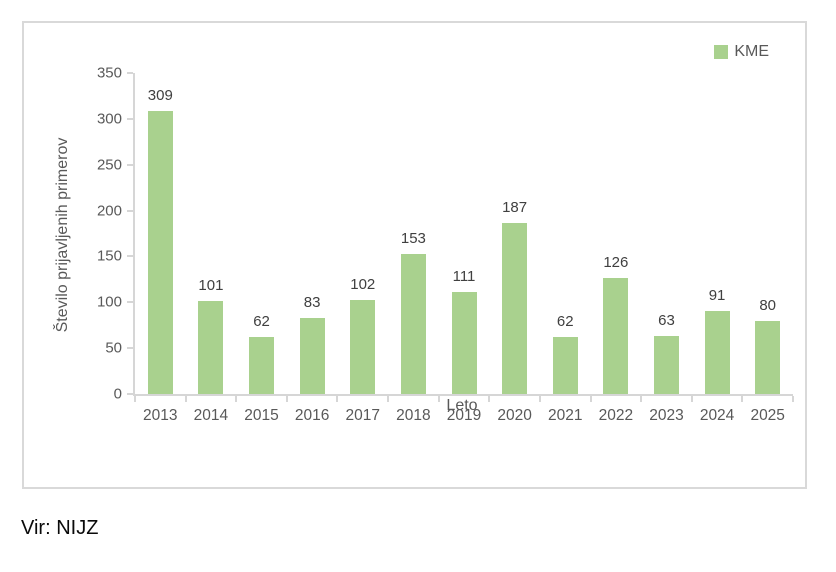 The image size is (836, 572). Describe the element at coordinates (464, 415) in the screenshot. I see `x-tick-label: 2019` at that location.